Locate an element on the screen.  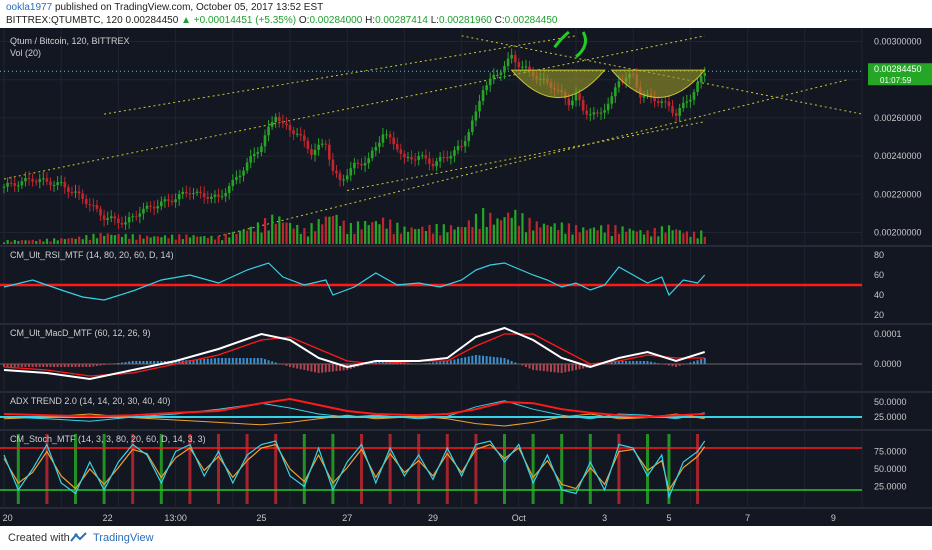
tradingview-link: TradingView is located at coordinates (123, 538).